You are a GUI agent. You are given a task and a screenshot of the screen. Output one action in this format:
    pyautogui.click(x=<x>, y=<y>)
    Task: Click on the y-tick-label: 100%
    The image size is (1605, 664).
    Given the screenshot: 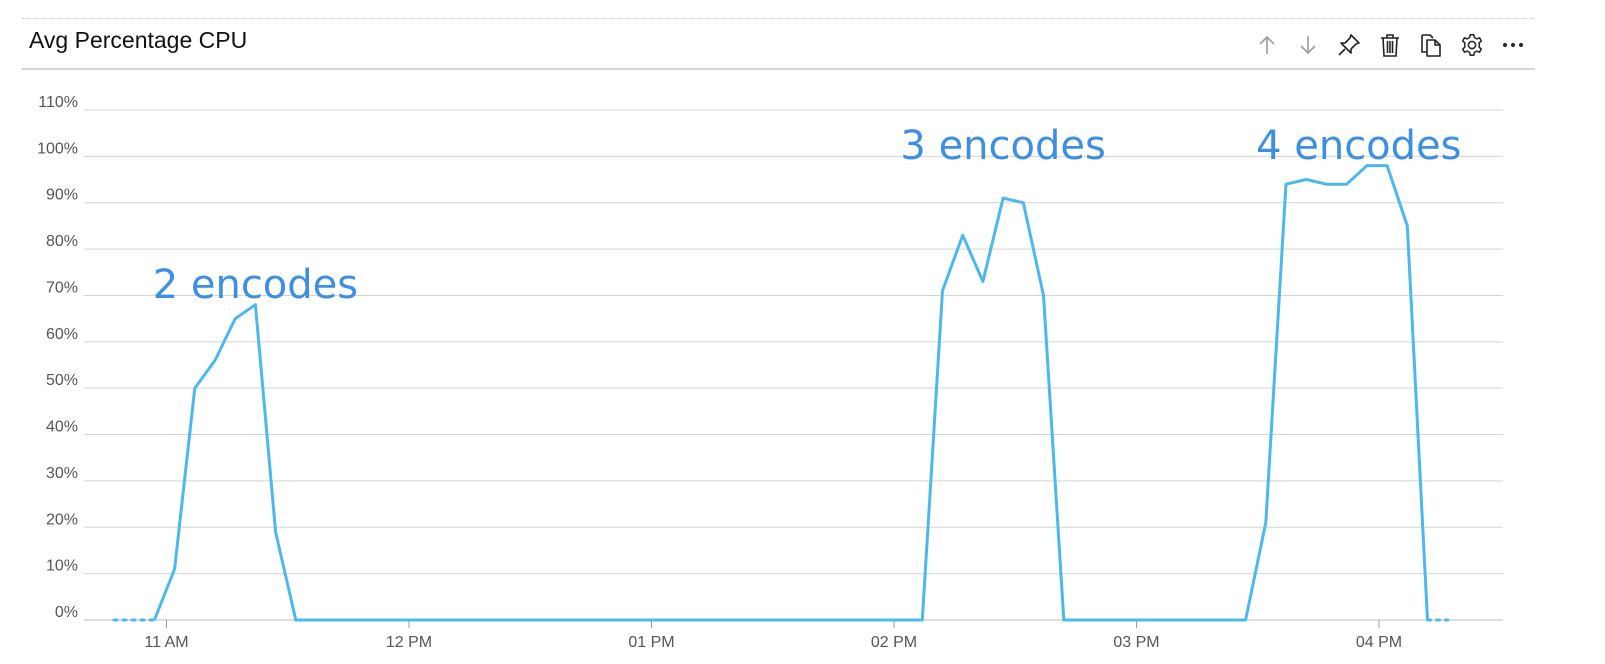 What is the action you would take?
    pyautogui.click(x=57, y=148)
    